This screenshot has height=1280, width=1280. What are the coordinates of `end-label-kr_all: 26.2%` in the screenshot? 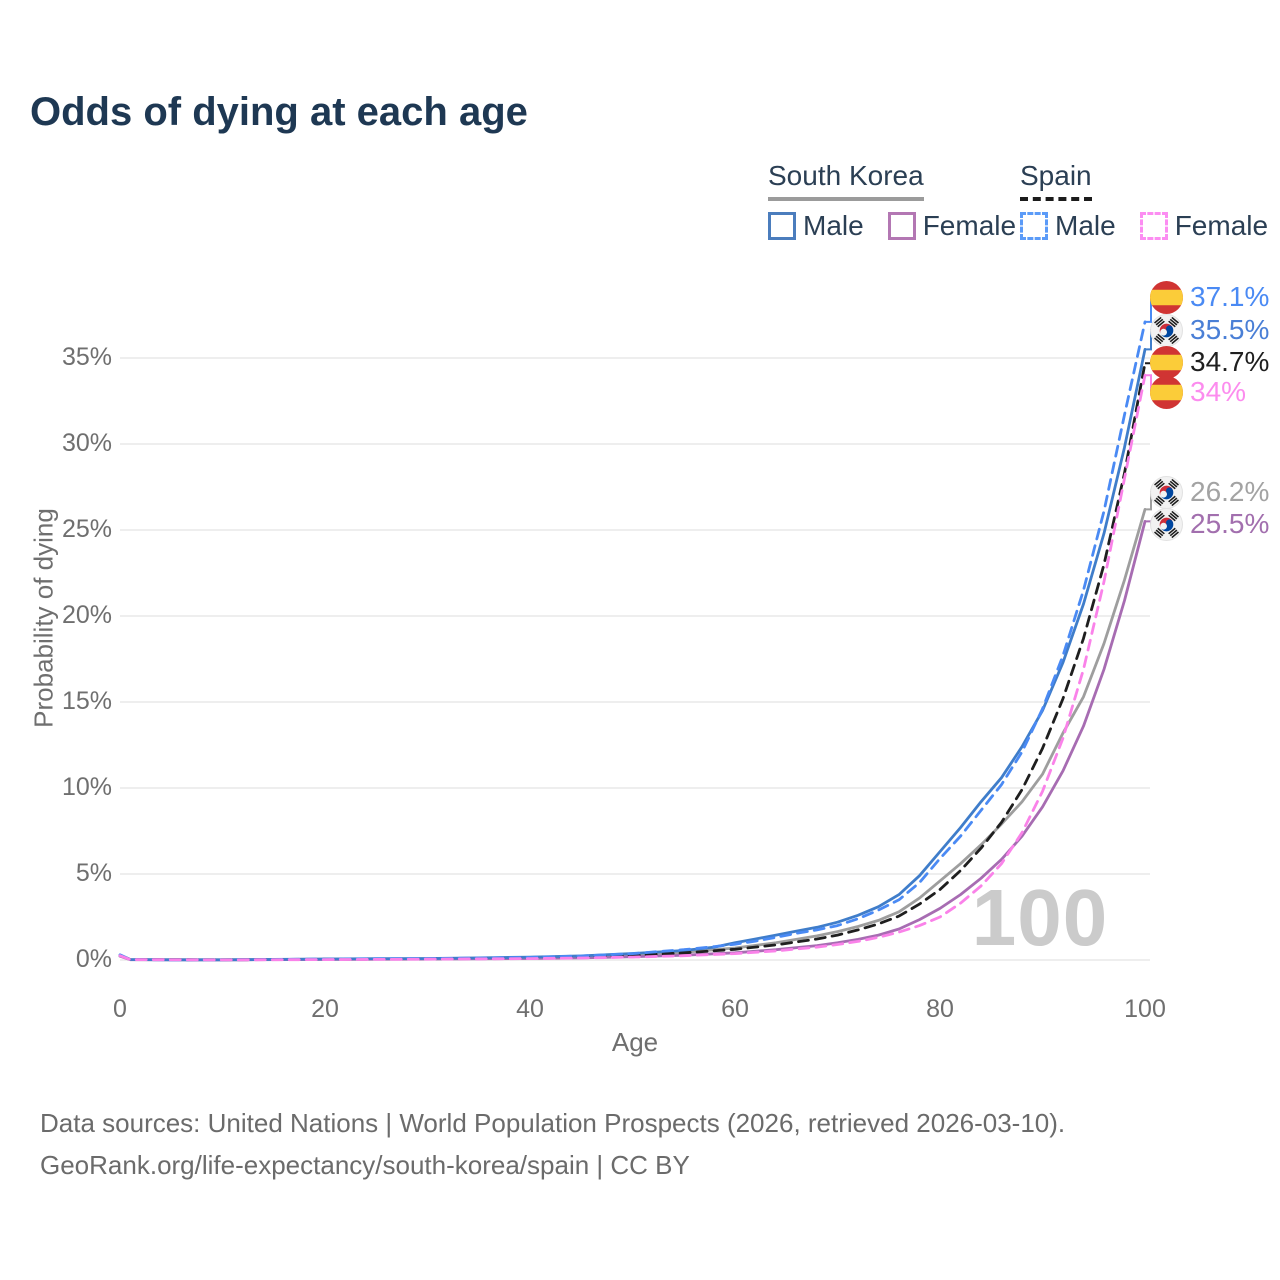 It's located at (1209, 492).